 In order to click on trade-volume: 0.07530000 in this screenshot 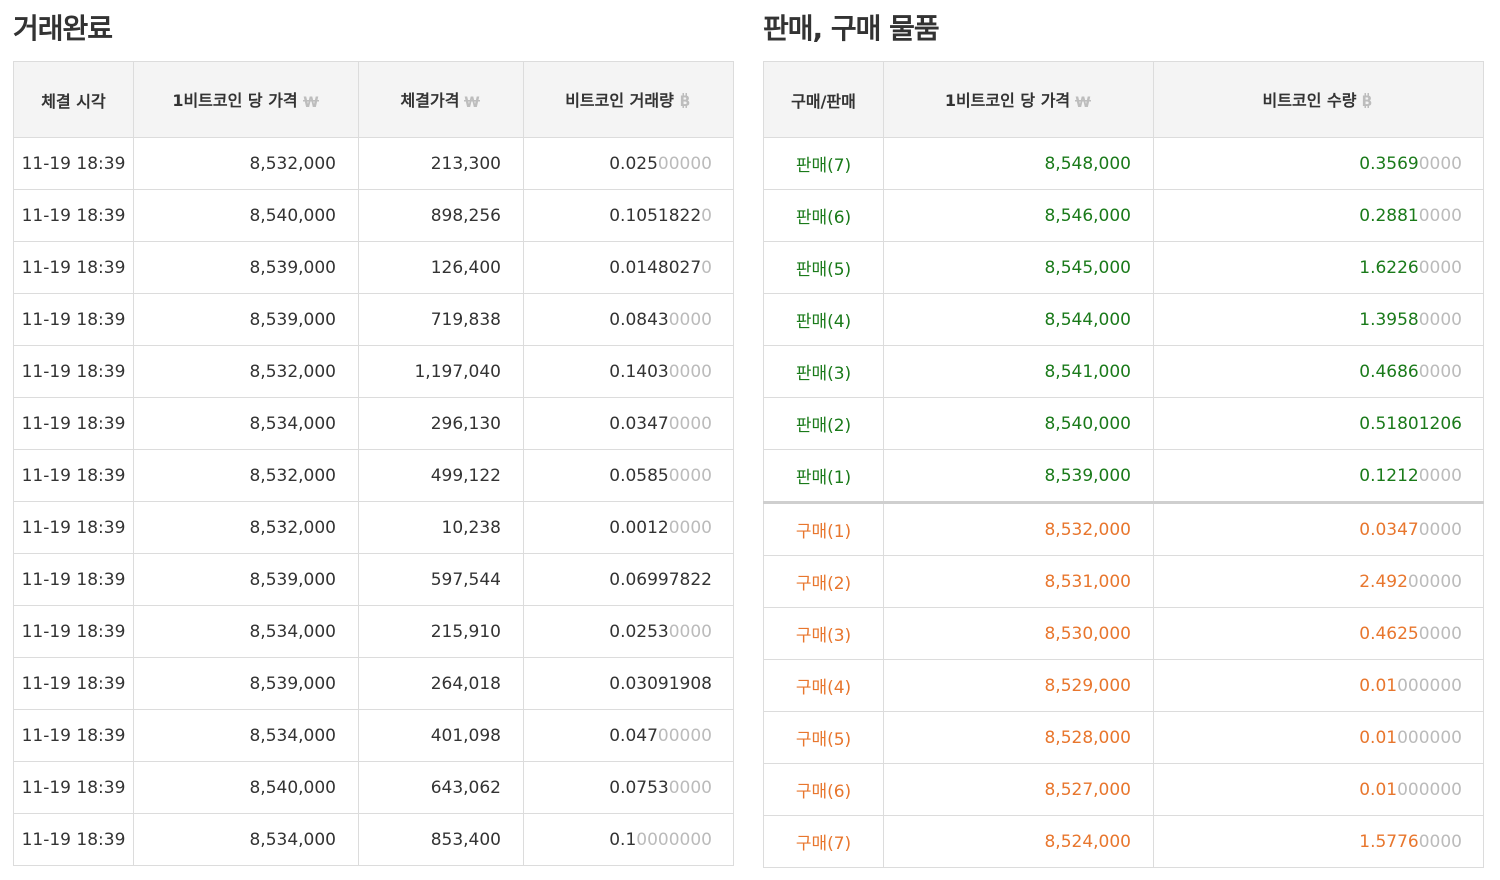, I will do `click(628, 787)`.